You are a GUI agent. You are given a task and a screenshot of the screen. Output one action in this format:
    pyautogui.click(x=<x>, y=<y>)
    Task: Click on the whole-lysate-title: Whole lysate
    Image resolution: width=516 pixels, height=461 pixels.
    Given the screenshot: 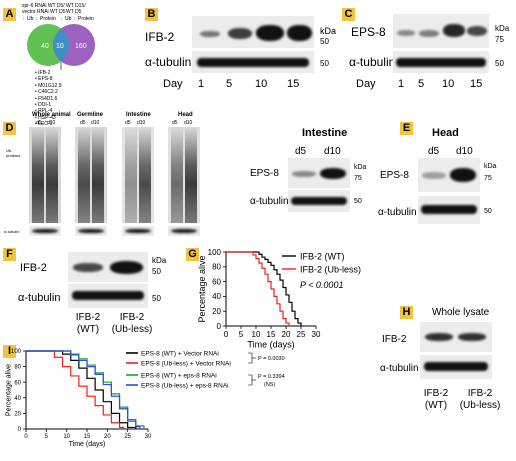 What is the action you would take?
    pyautogui.click(x=461, y=312)
    